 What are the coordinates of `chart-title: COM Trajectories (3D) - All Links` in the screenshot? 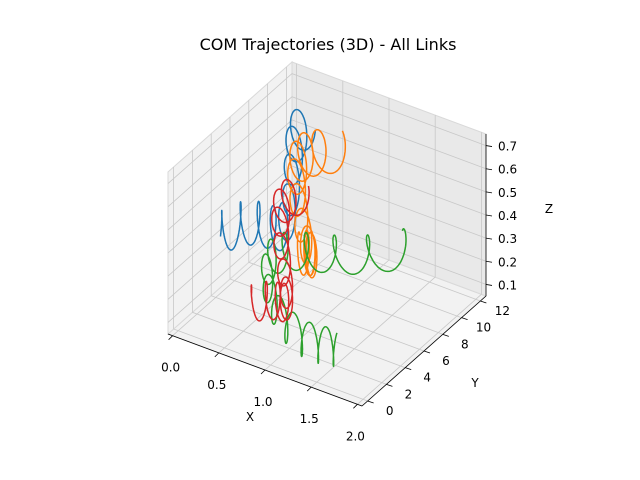 It's located at (328, 44).